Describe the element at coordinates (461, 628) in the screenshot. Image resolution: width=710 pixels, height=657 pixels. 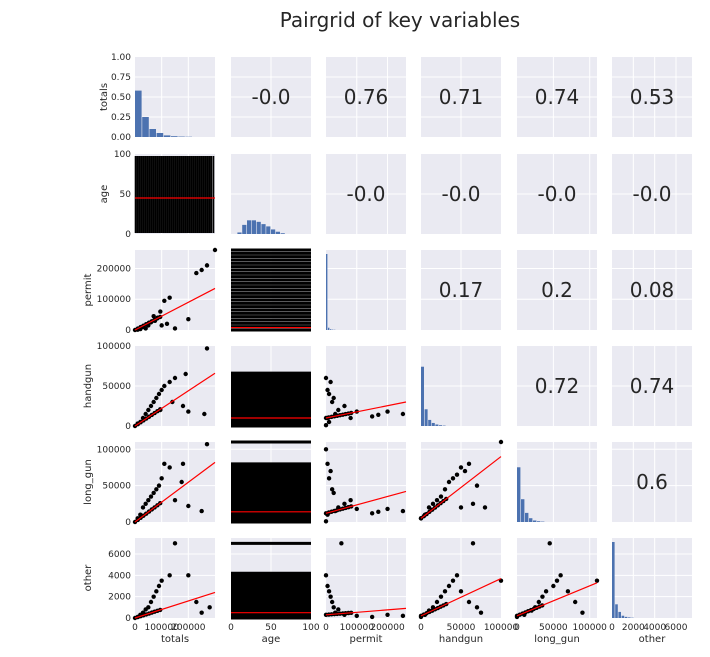
I see `x-tick-label: 50000` at that location.